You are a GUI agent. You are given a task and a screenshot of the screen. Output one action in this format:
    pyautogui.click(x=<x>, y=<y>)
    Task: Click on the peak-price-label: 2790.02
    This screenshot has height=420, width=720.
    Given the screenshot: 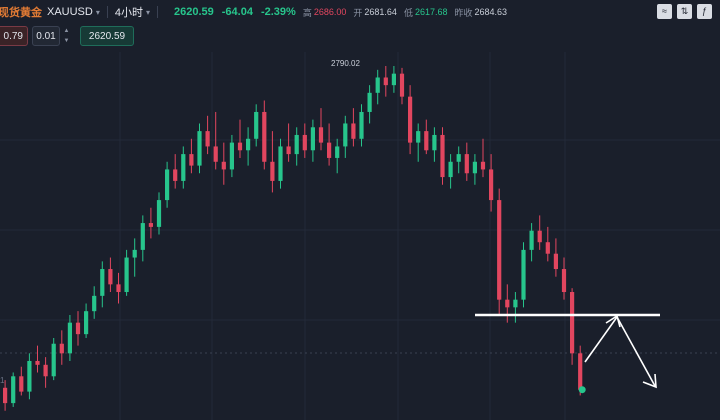 What is the action you would take?
    pyautogui.click(x=345, y=63)
    